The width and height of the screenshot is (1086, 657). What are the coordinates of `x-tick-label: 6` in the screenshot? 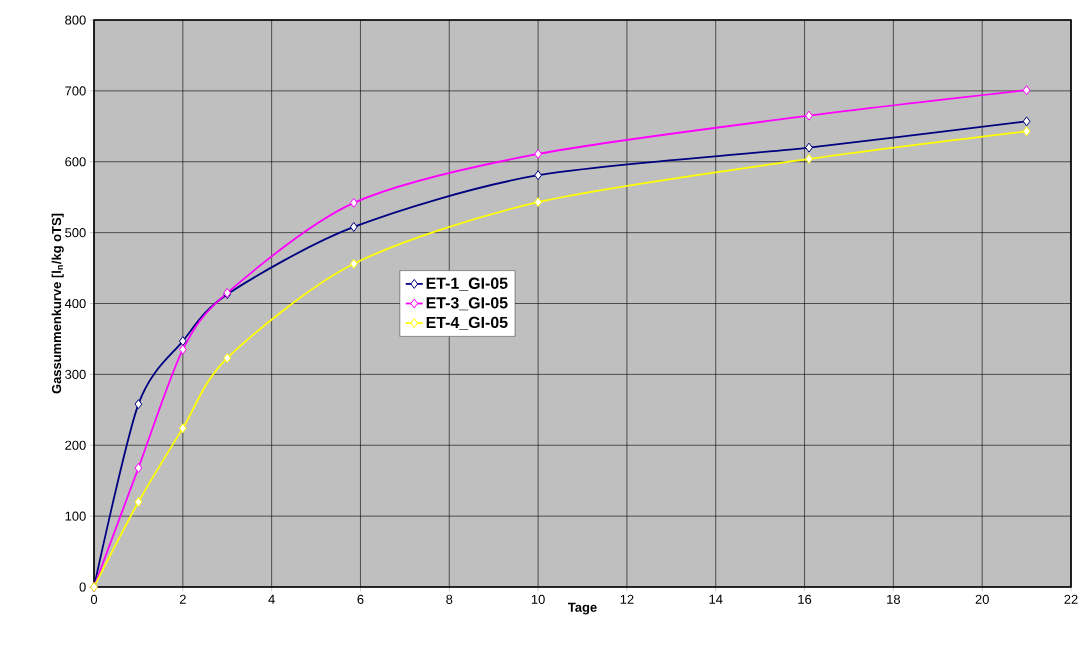 It's located at (360, 599).